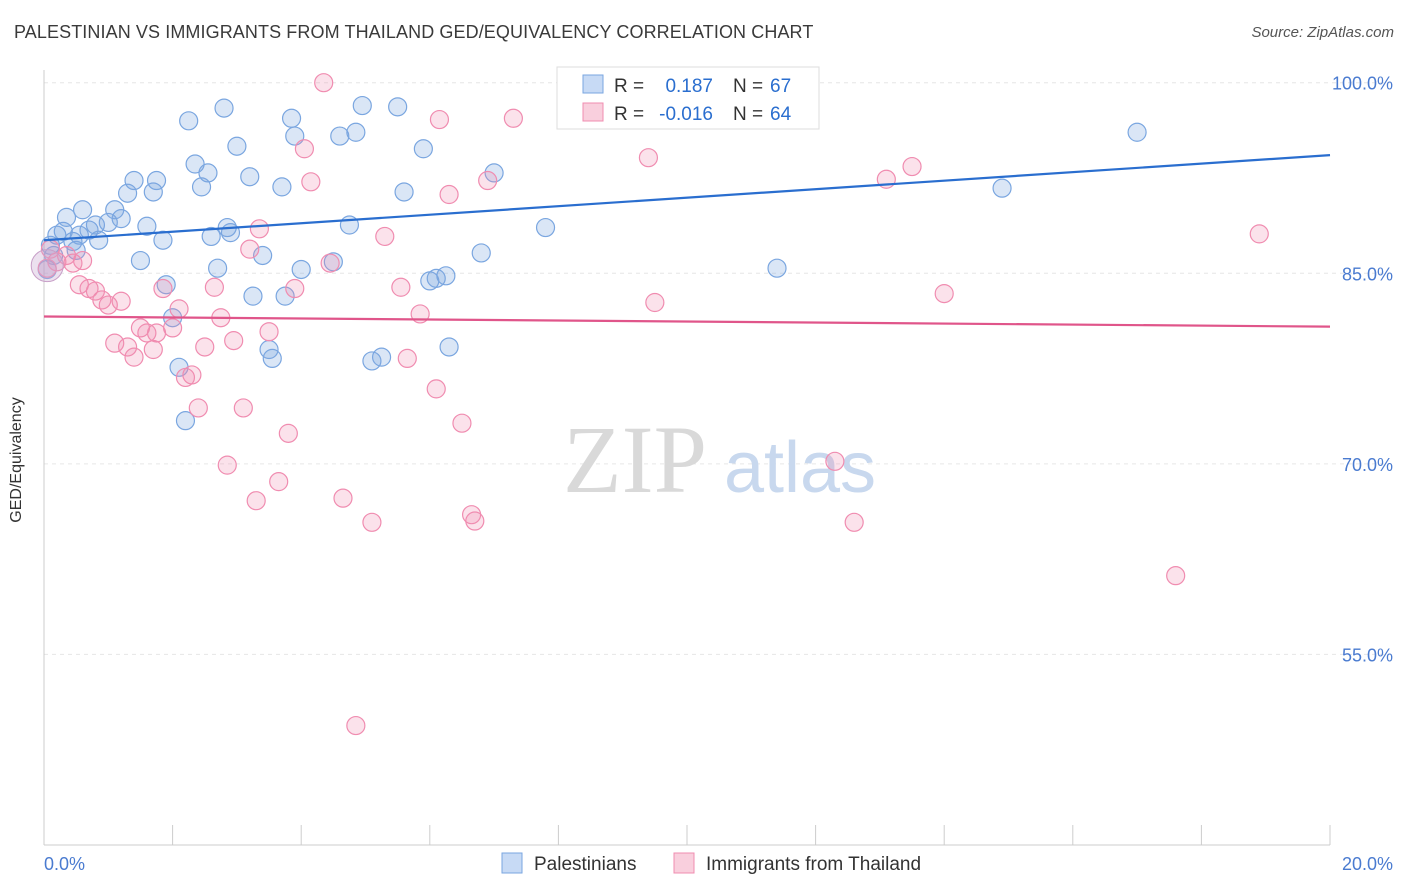 The height and width of the screenshot is (892, 1406). Describe the element at coordinates (748, 114) in the screenshot. I see `stats-n-label-2: N =` at that location.